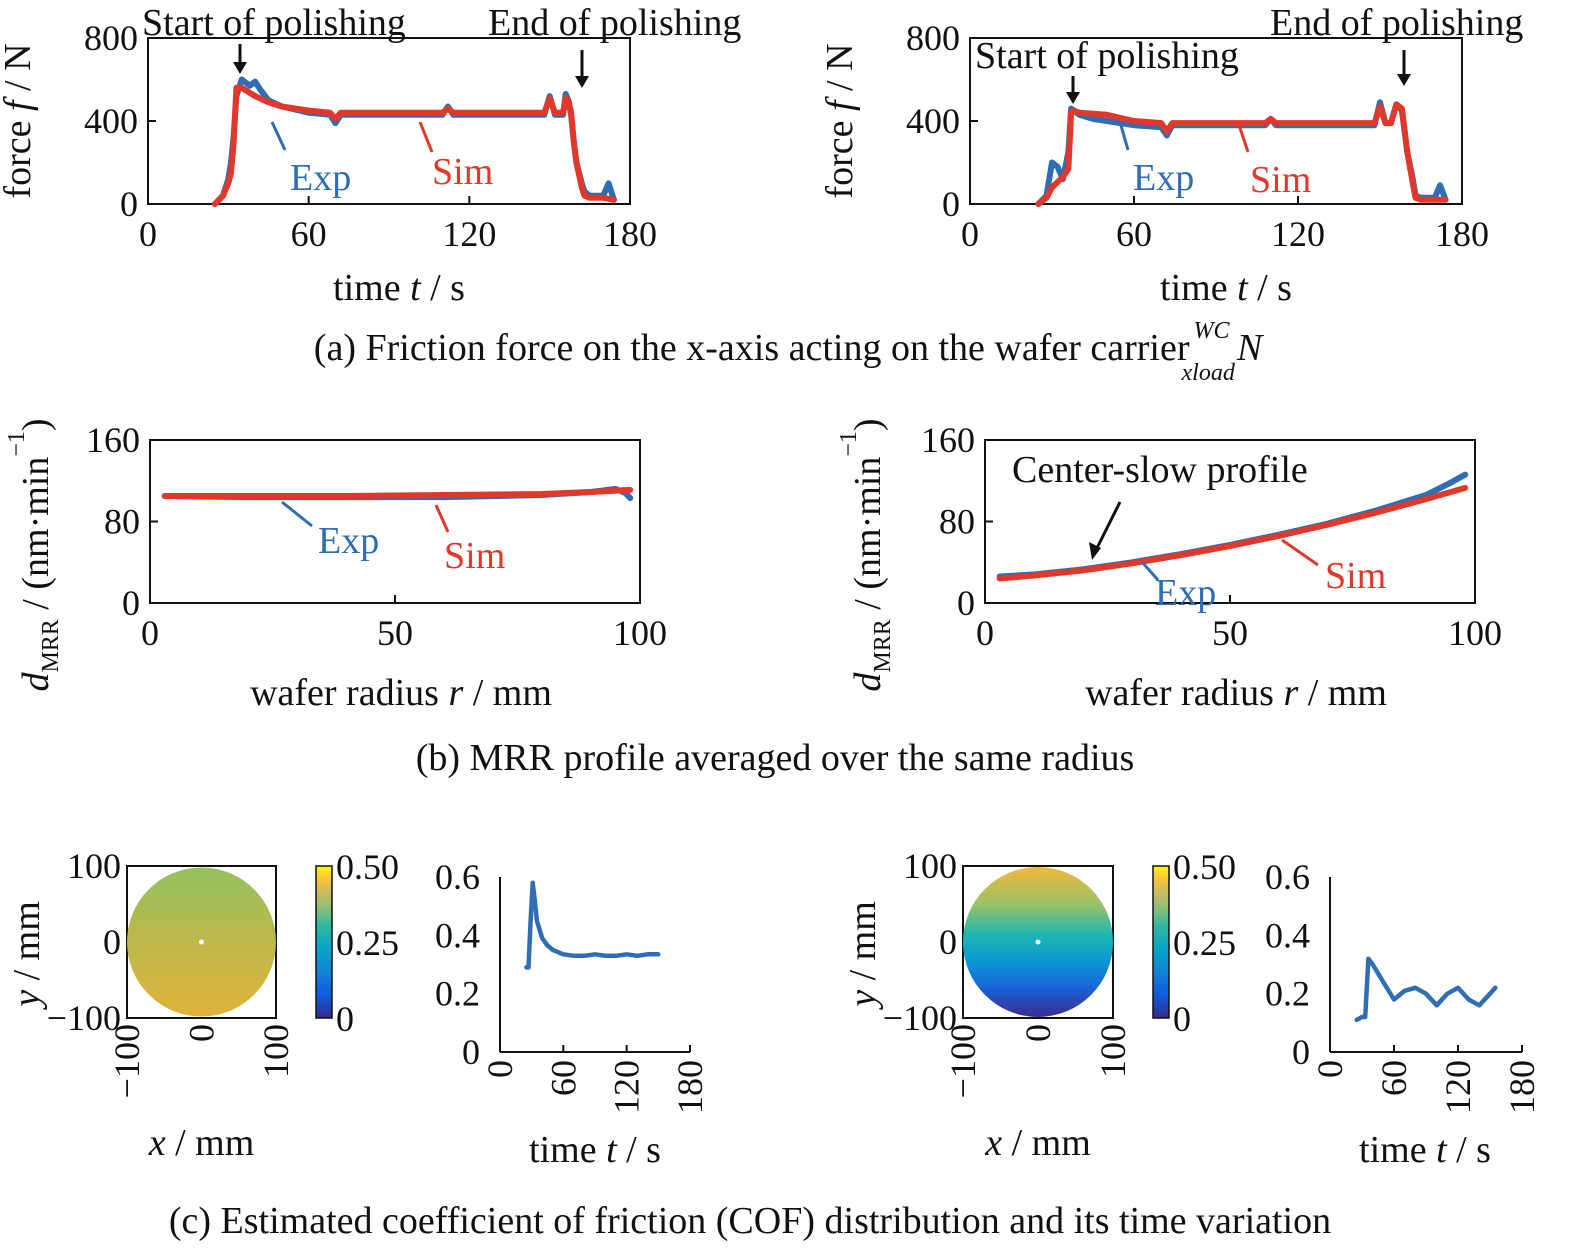 Image resolution: width=1575 pixels, height=1252 pixels. What do you see at coordinates (1404, 80) in the screenshot?
I see `a-right-end-arrow-head` at bounding box center [1404, 80].